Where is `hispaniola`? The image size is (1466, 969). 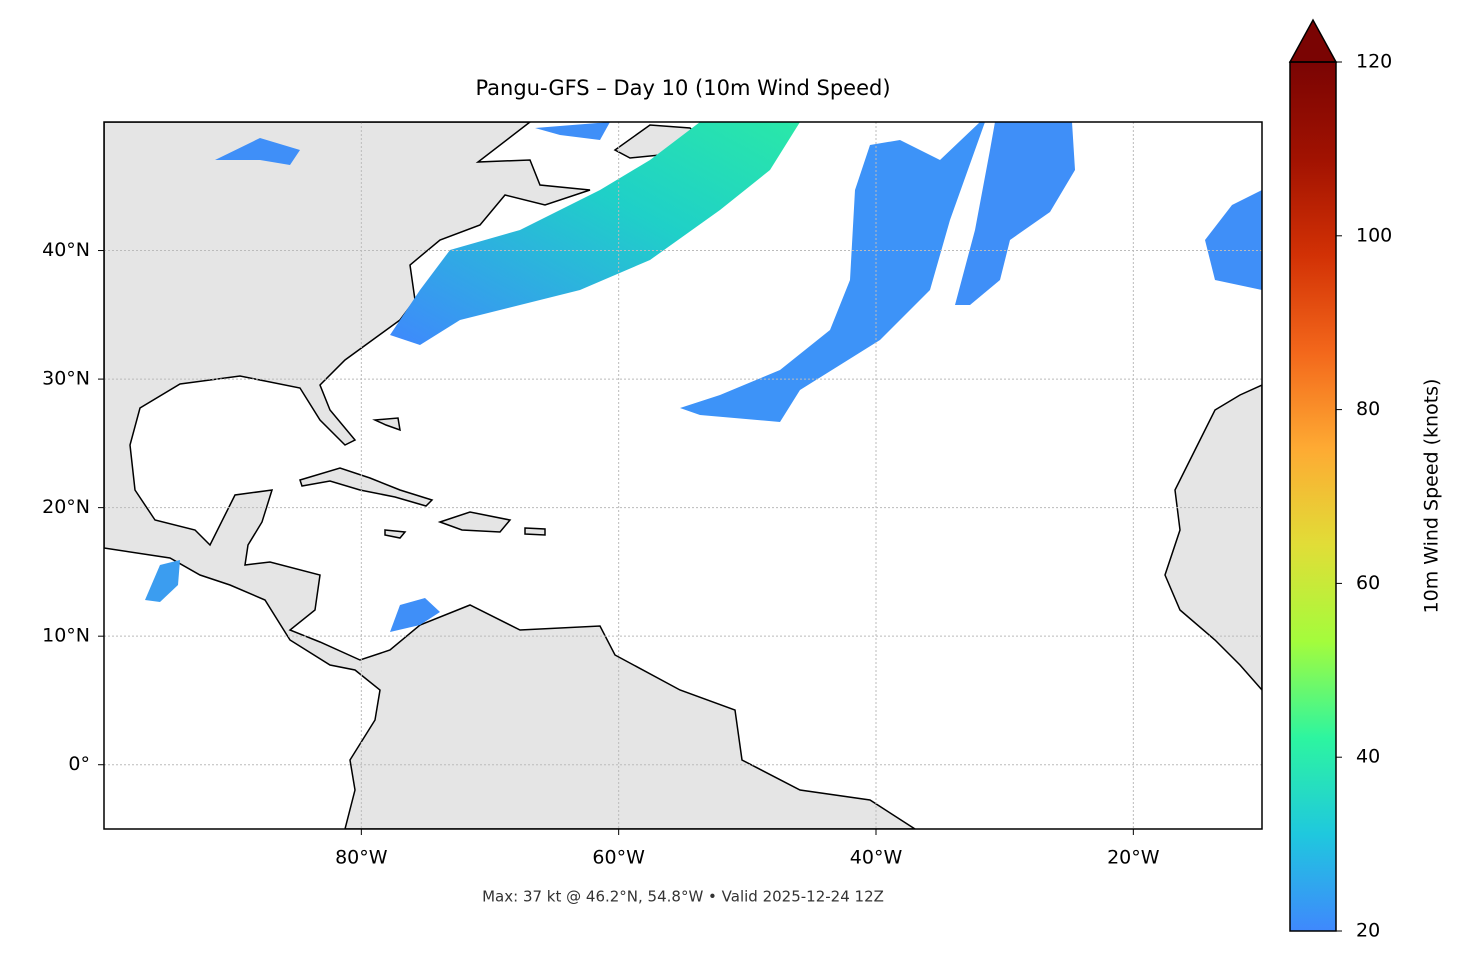 hispaniola is located at coordinates (474, 522).